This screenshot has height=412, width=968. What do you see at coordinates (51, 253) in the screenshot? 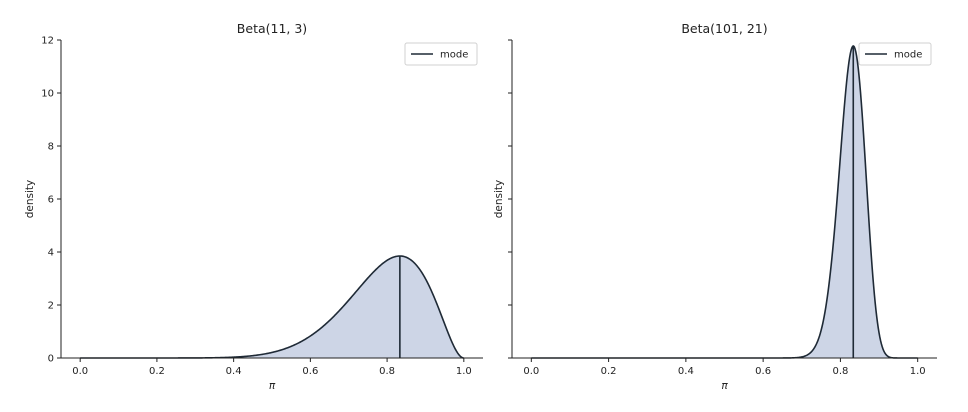
I see `y-tick-label: 4` at bounding box center [51, 253].